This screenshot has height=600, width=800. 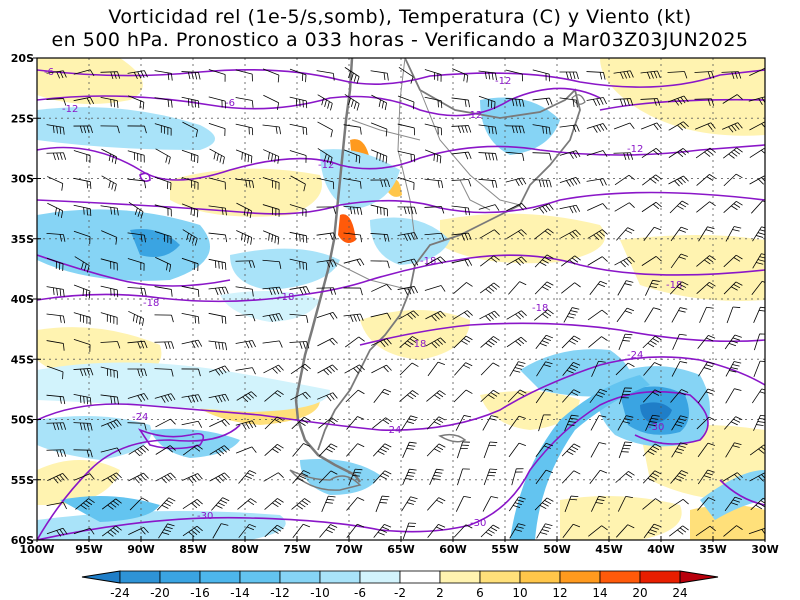 What do you see at coordinates (320, 593) in the screenshot?
I see `colorbar-label: -10` at bounding box center [320, 593].